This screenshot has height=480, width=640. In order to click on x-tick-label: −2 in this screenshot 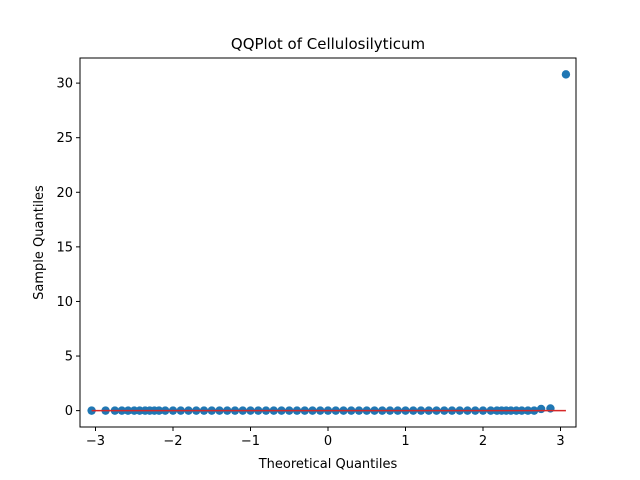, I will do `click(172, 441)`.